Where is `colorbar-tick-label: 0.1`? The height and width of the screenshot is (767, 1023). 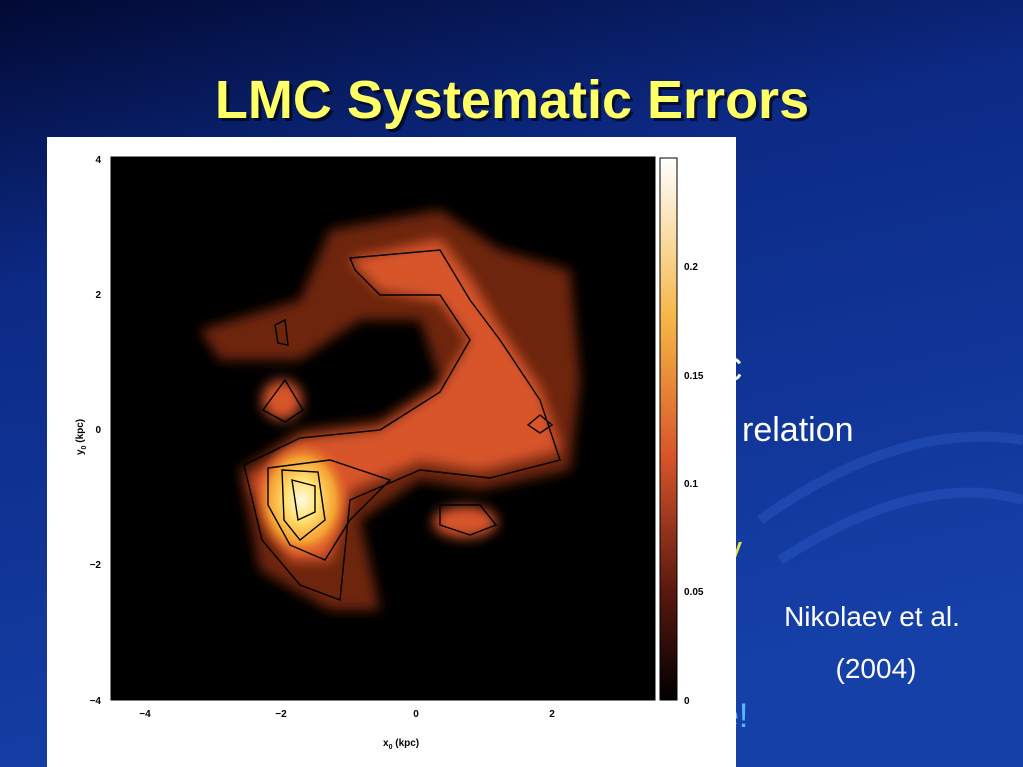
colorbar-tick-label: 0.1 is located at coordinates (691, 484).